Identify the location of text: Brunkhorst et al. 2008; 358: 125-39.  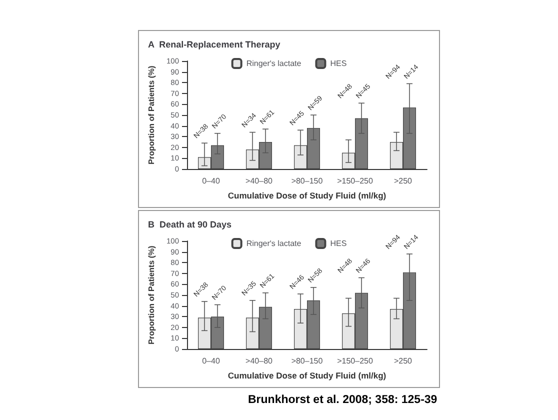
(343, 400).